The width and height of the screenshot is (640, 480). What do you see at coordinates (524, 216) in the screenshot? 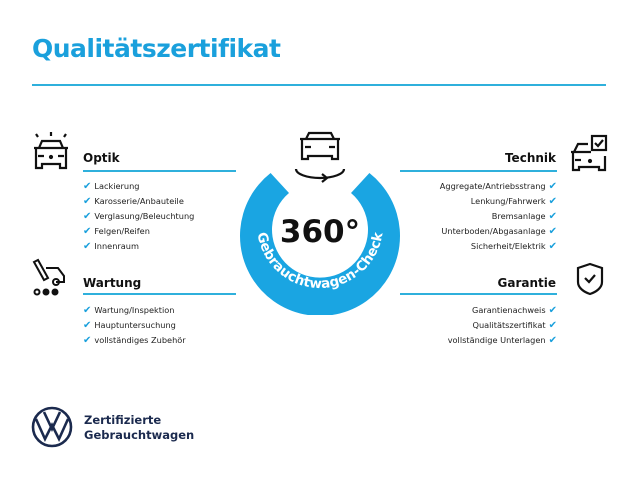
I see `list-item: Bremsanlage ✔` at bounding box center [524, 216].